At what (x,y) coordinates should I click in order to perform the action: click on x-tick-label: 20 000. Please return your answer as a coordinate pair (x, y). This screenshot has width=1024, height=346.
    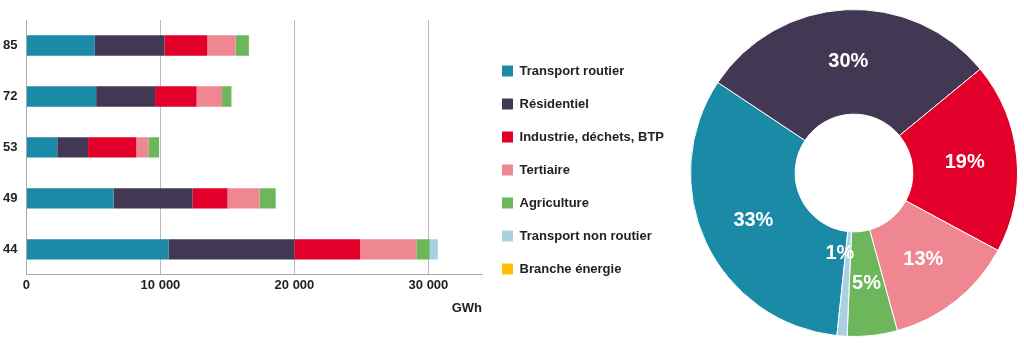
    Looking at the image, I should click on (294, 285).